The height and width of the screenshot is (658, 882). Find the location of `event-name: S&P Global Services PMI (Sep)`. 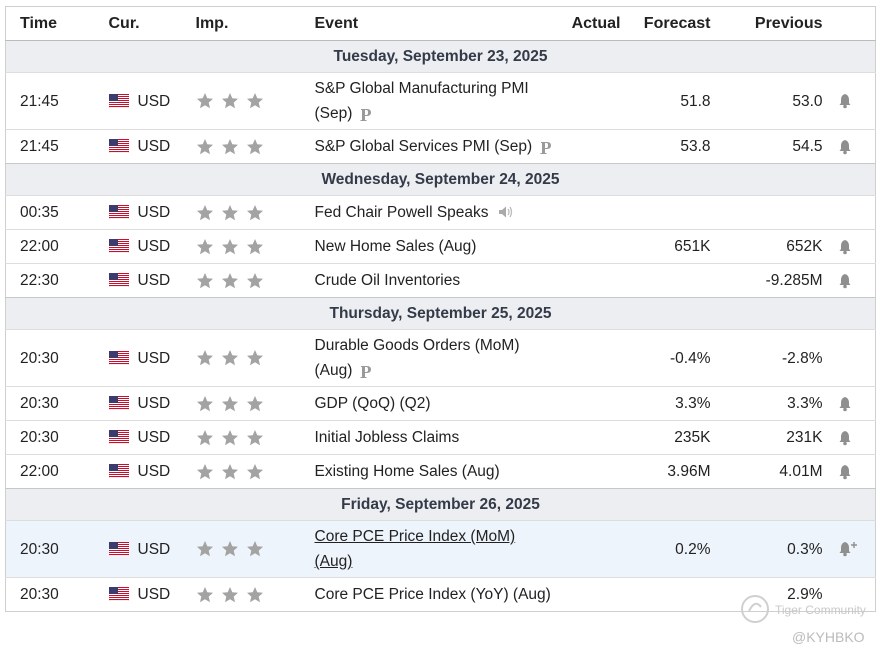

event-name: S&P Global Services PMI (Sep) is located at coordinates (423, 146).